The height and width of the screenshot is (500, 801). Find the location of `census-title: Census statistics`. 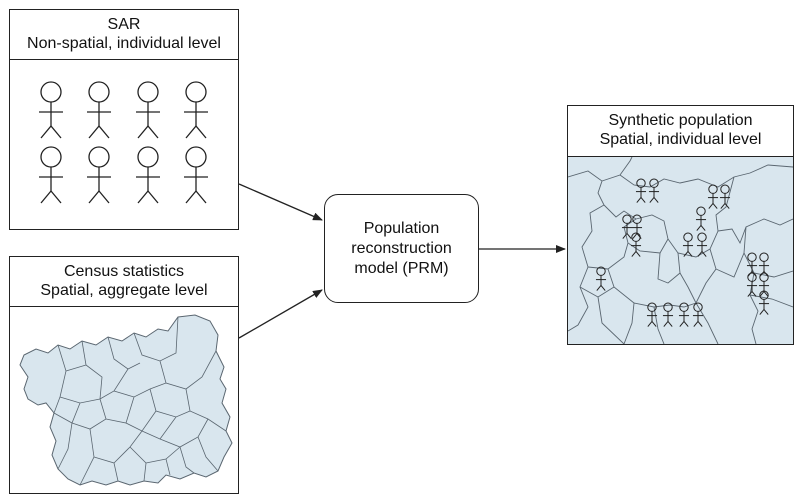

census-title: Census statistics is located at coordinates (124, 271).